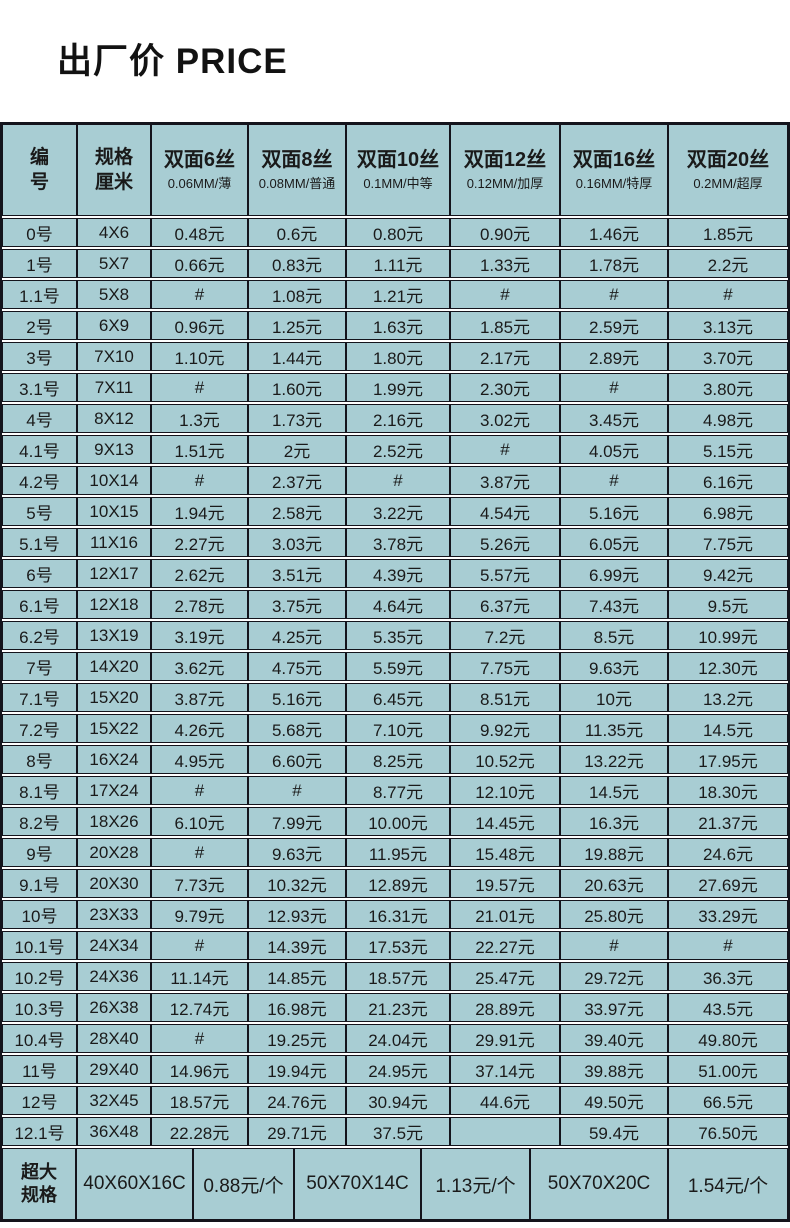  What do you see at coordinates (728, 854) in the screenshot?
I see `cell-text: 24.6元` at bounding box center [728, 854].